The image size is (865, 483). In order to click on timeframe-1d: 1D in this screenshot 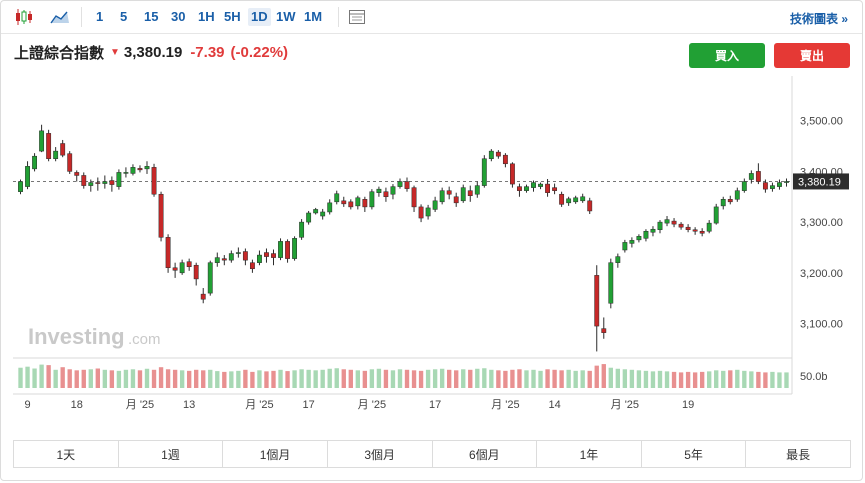, I will do `click(259, 17)`.